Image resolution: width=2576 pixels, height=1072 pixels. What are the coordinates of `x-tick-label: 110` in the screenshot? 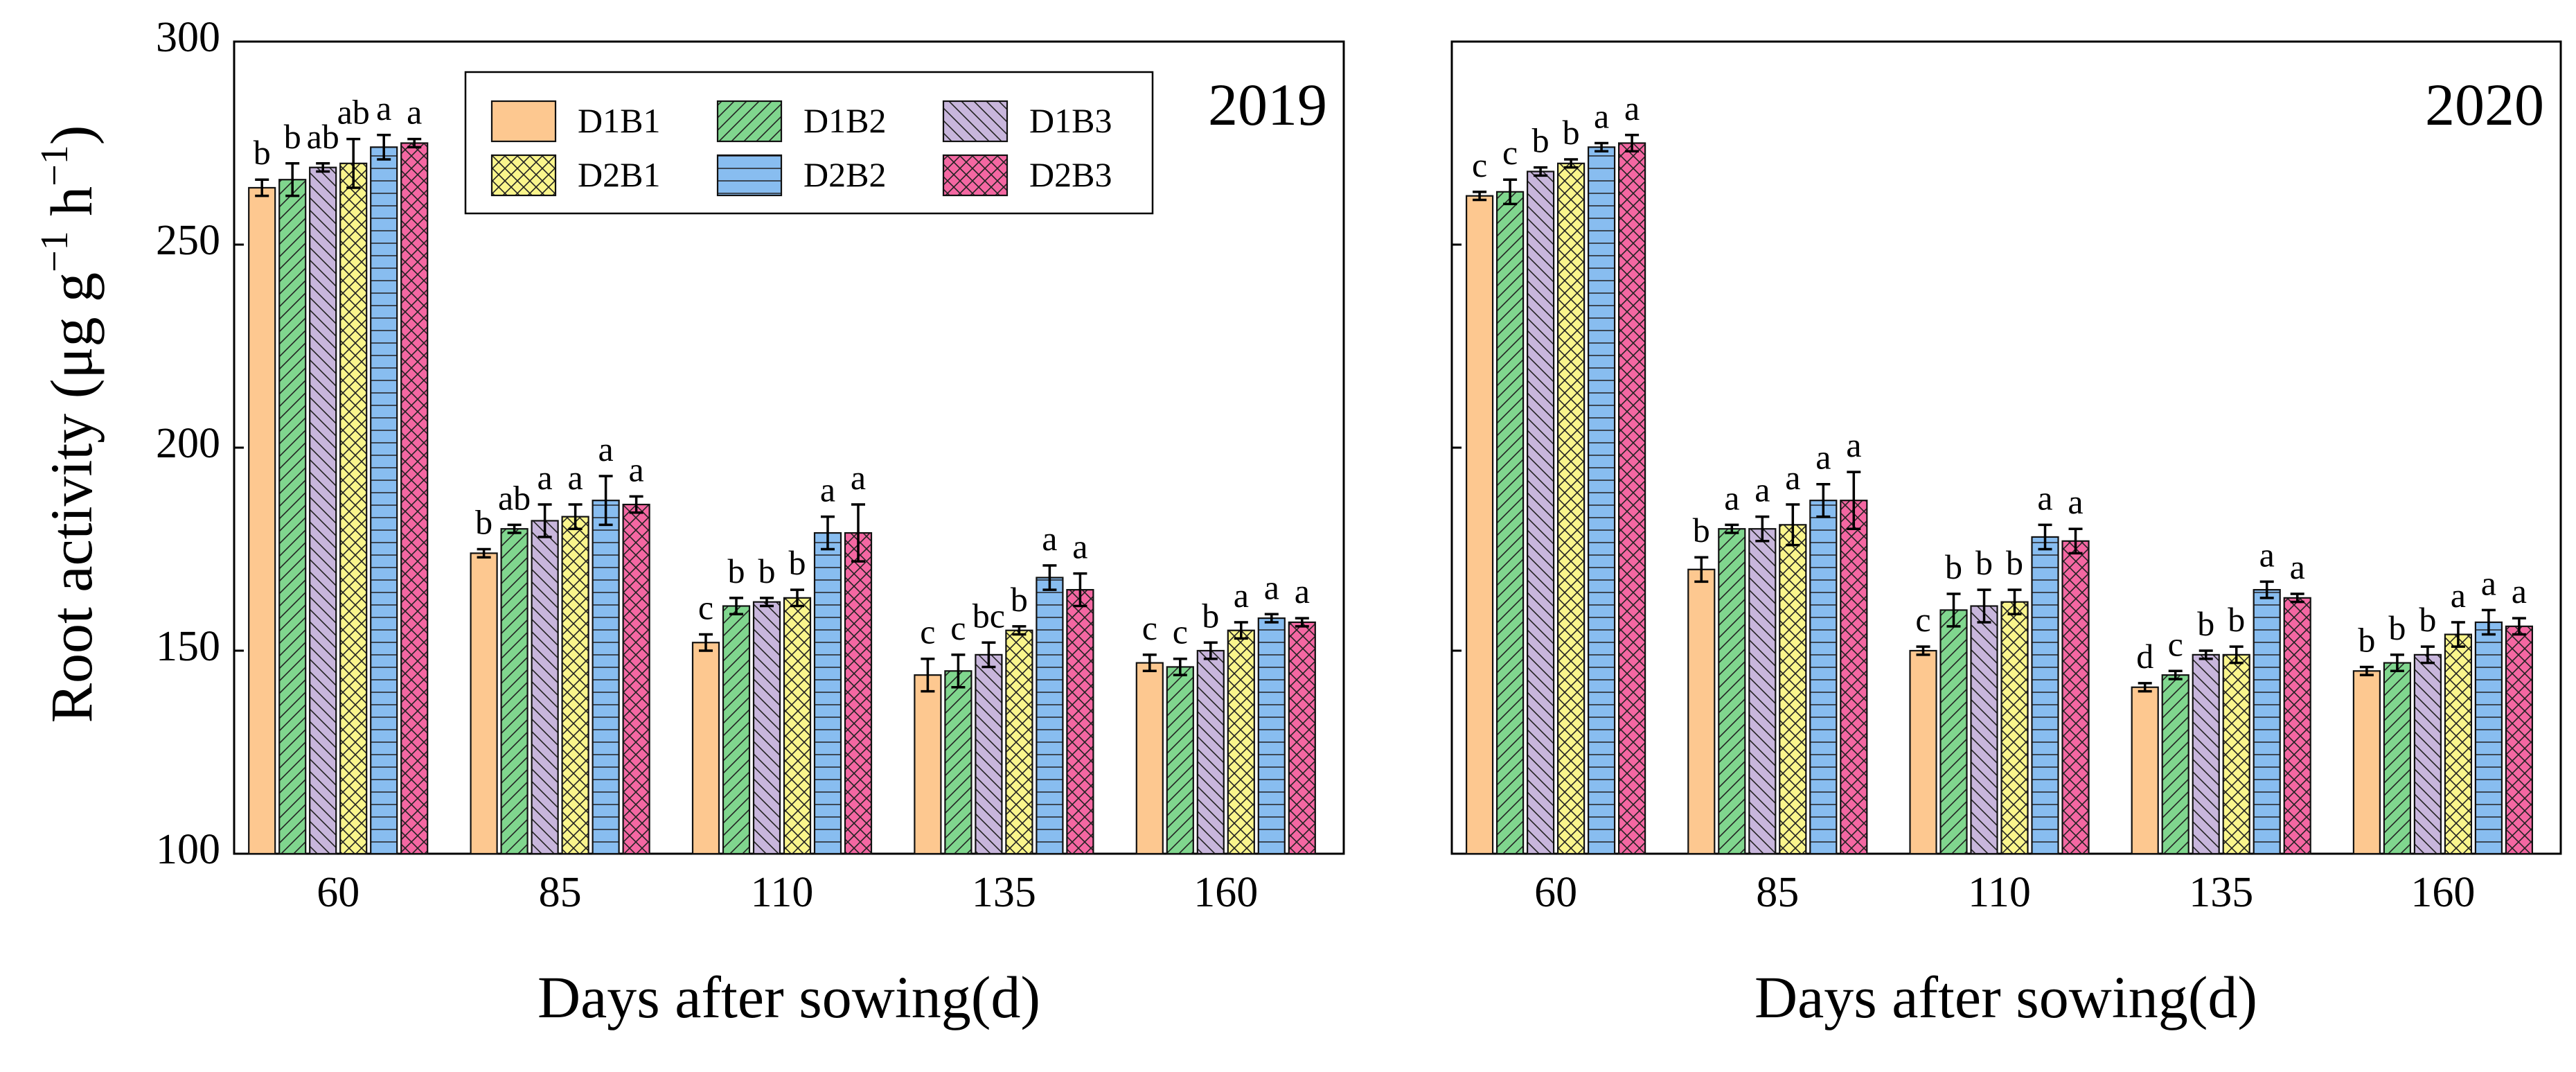 It's located at (782, 893).